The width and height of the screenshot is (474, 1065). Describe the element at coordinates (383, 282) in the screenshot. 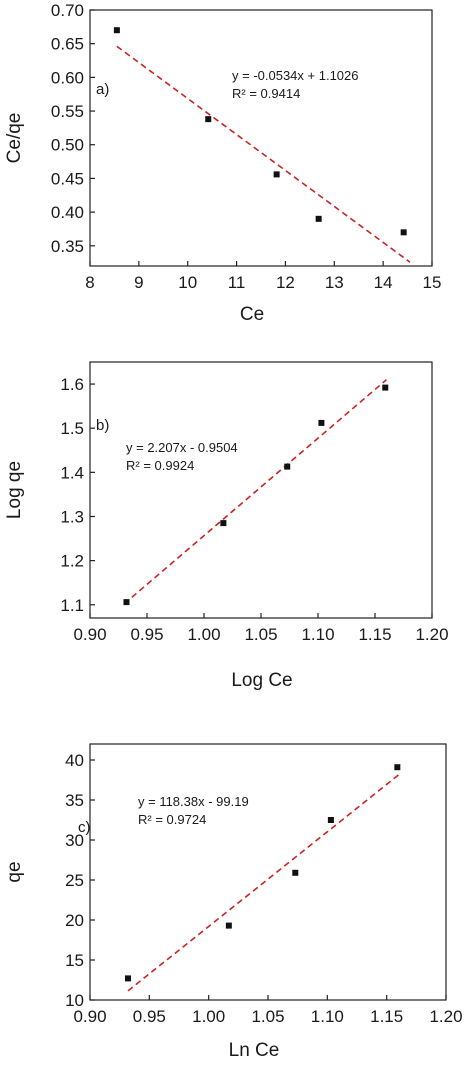

I see `x-tick-label: 14` at that location.